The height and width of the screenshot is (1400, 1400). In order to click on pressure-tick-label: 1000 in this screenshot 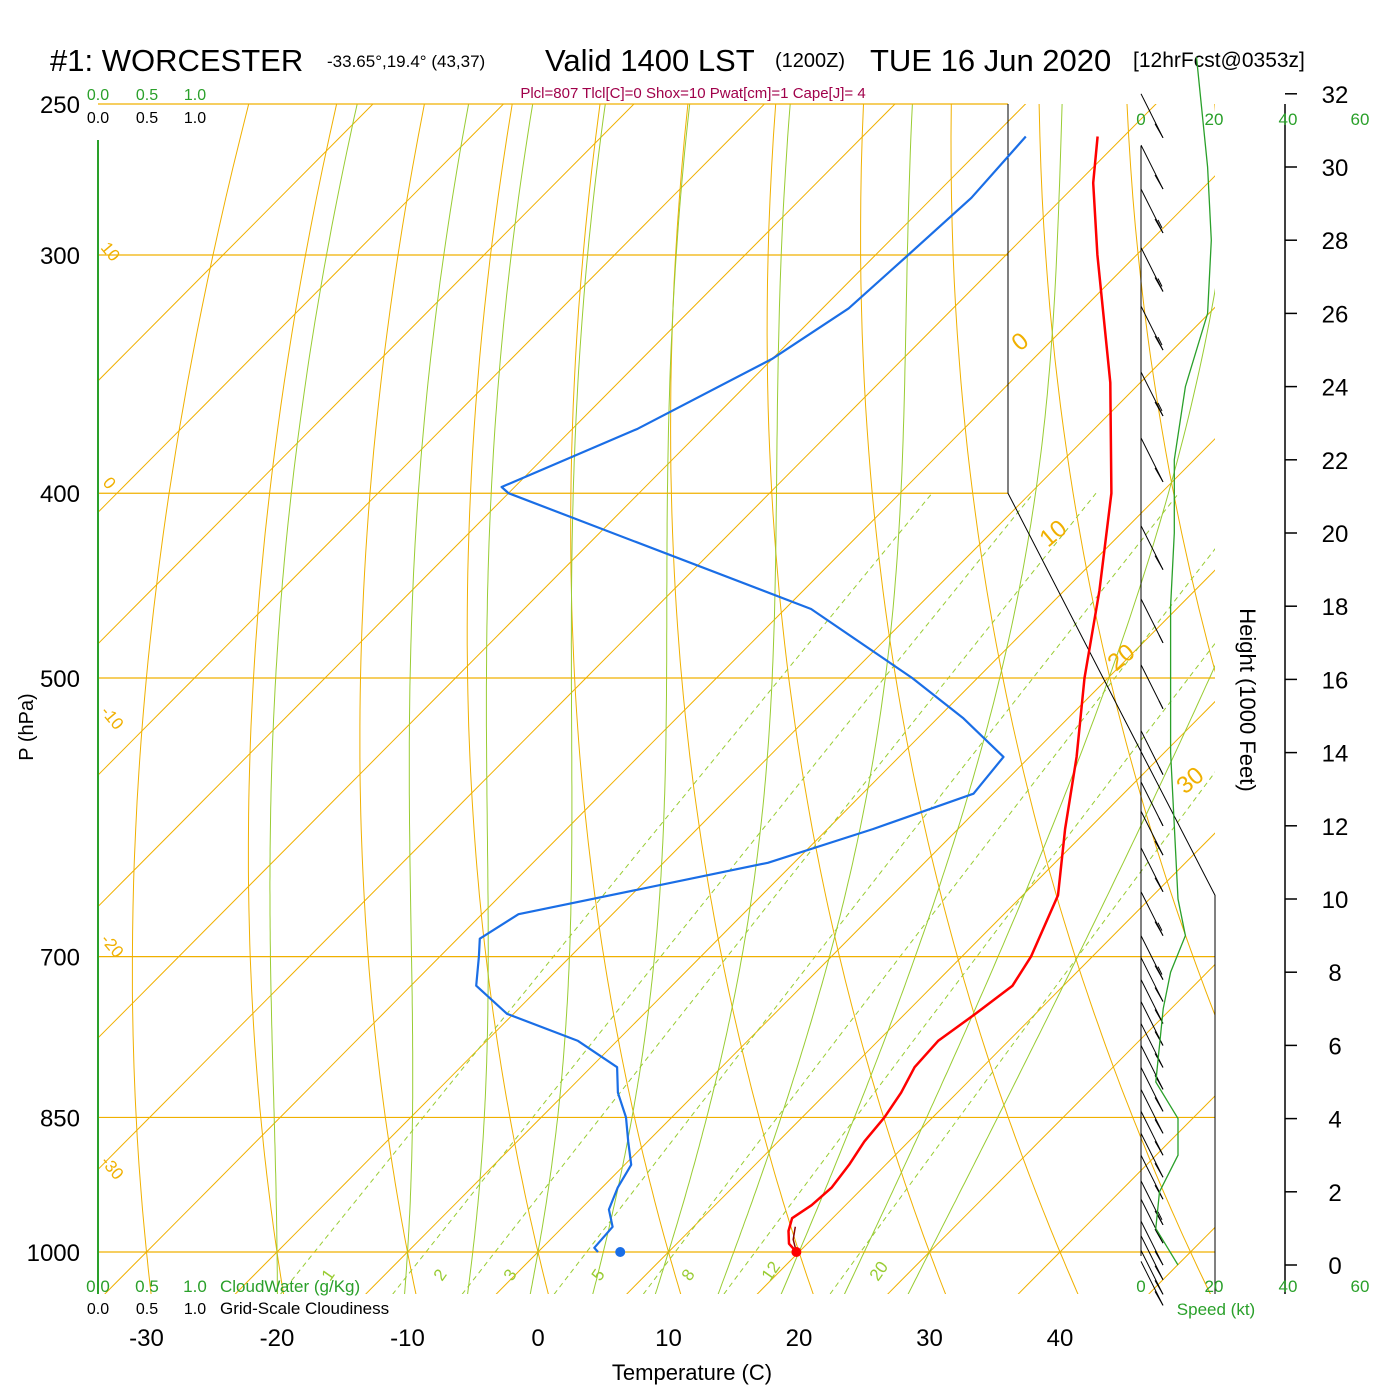, I will do `click(53, 1253)`.